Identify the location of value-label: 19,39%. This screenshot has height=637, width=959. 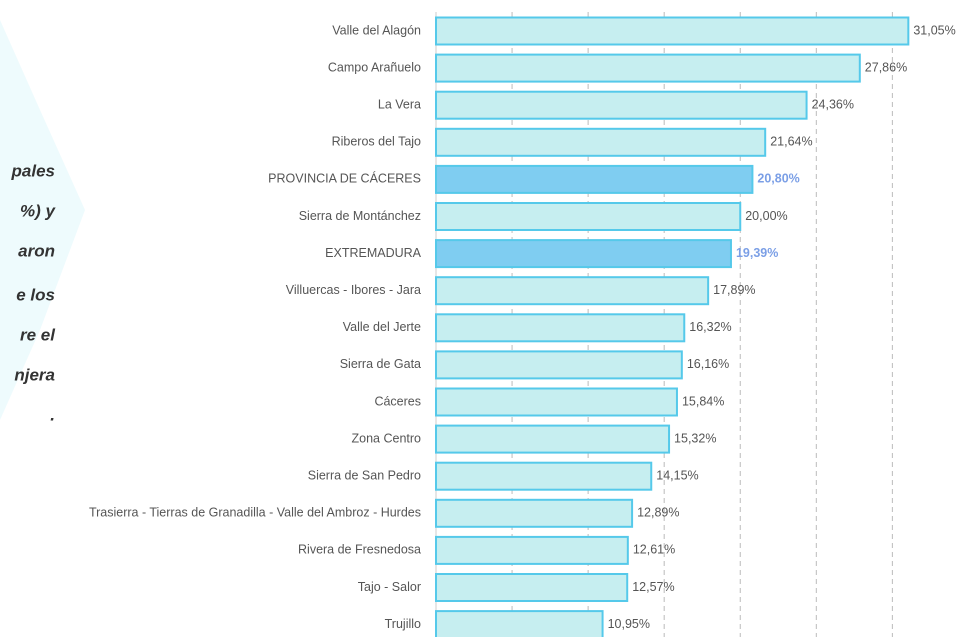
(757, 253).